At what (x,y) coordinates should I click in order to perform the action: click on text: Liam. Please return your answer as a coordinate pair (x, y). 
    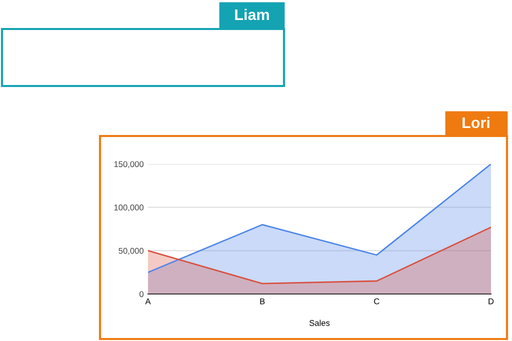
    Looking at the image, I should click on (252, 14).